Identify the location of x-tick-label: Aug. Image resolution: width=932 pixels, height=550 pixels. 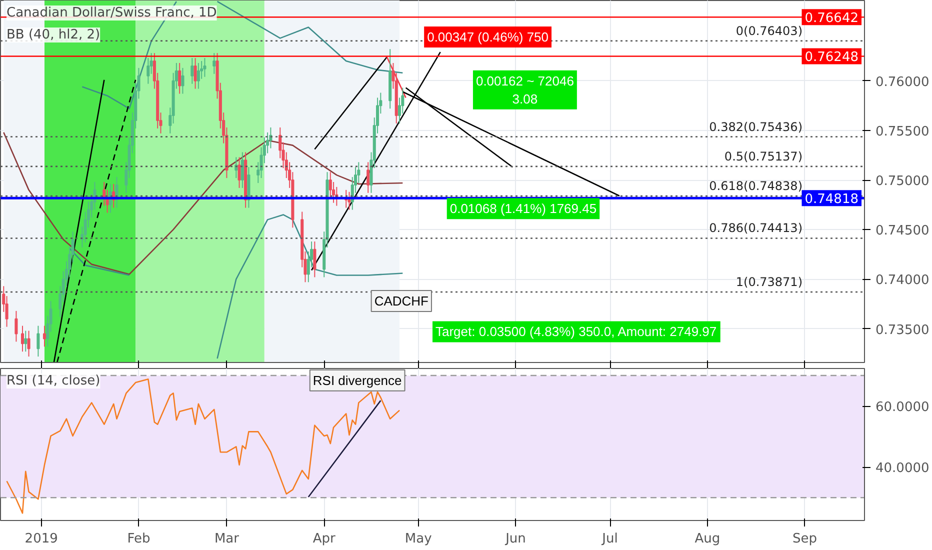
(707, 539).